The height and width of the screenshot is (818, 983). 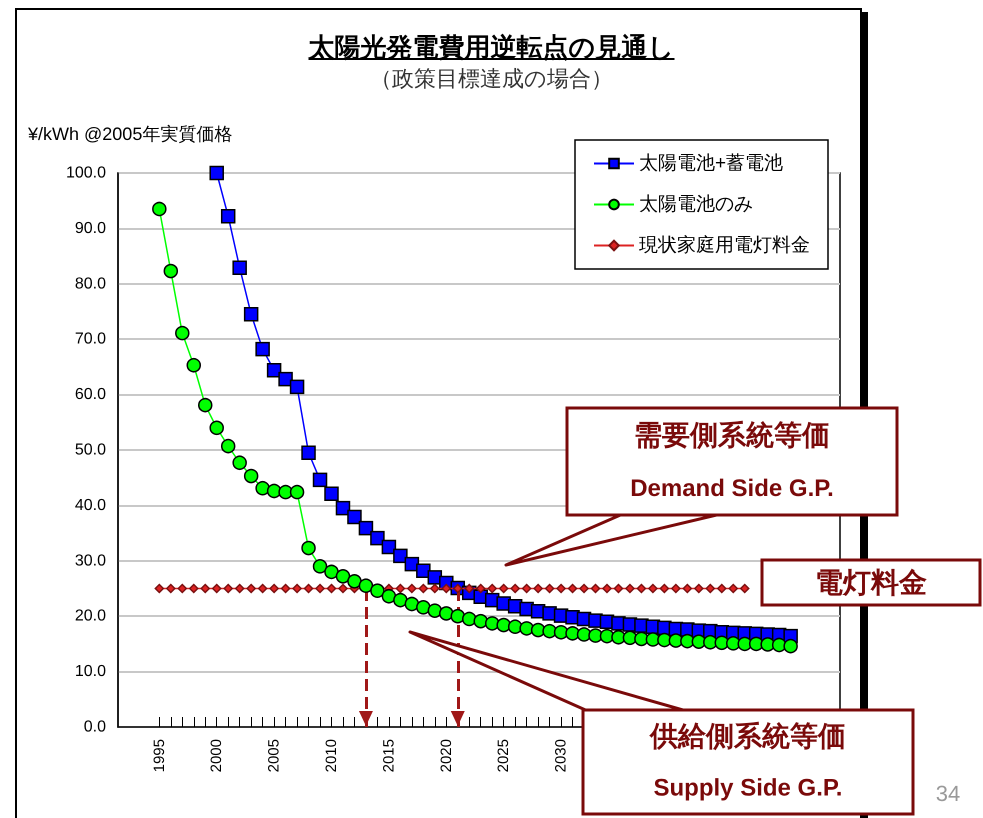 What do you see at coordinates (446, 755) in the screenshot?
I see `x-tick-label: 2020` at bounding box center [446, 755].